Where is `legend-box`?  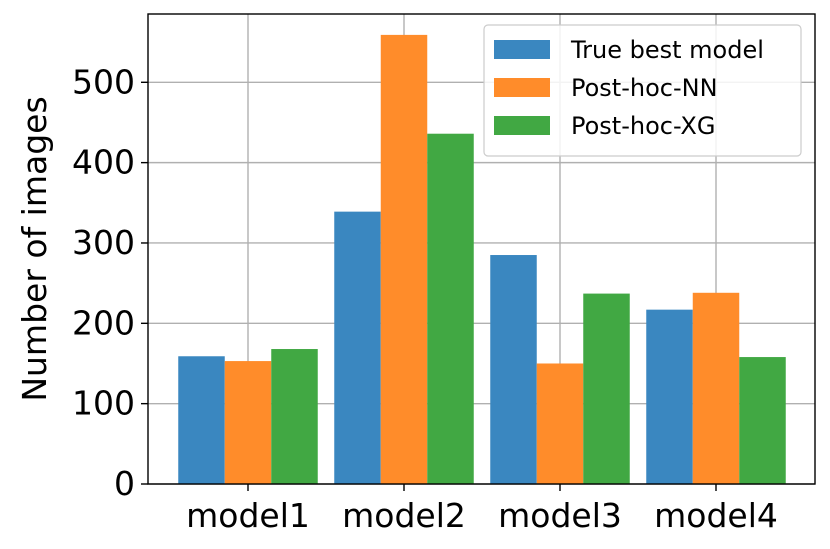 legend-box is located at coordinates (642, 90).